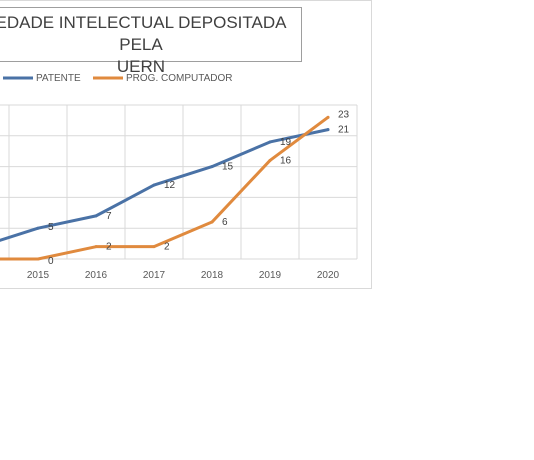 This screenshot has width=534, height=460. What do you see at coordinates (212, 275) in the screenshot?
I see `x-tick-label: 2018` at bounding box center [212, 275].